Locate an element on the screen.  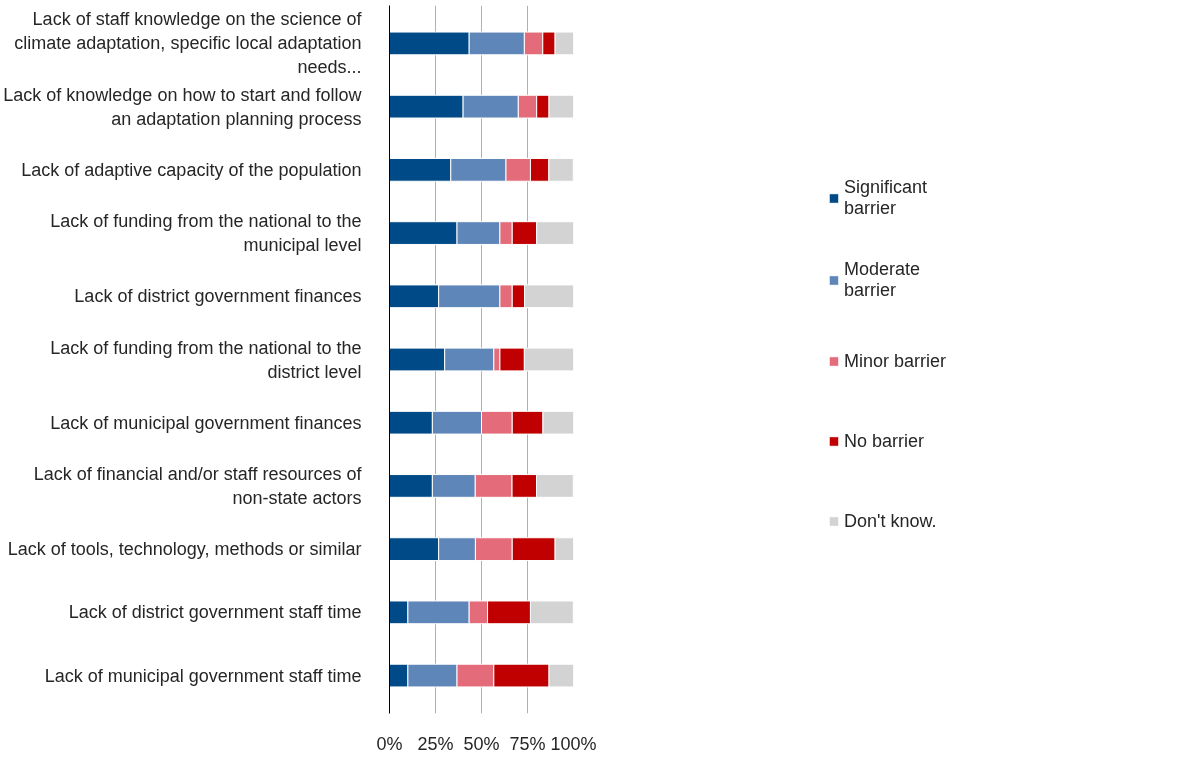
y-tick-label: Lack of financial and/or staff resources of non-state actors is located at coordinates (198, 485).